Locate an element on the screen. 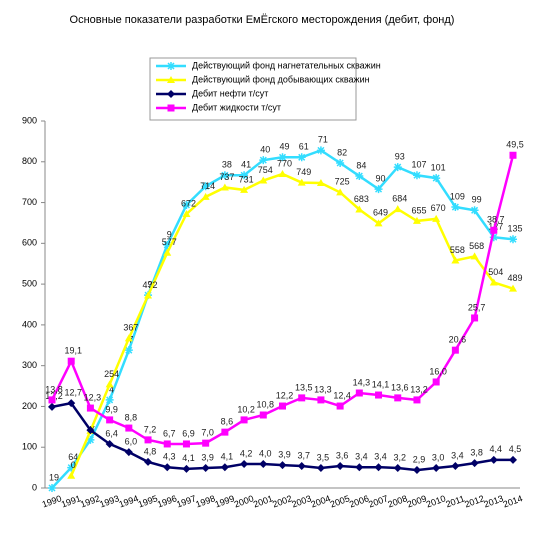 The width and height of the screenshot is (546, 535). point-label: 3,5 is located at coordinates (323, 457).